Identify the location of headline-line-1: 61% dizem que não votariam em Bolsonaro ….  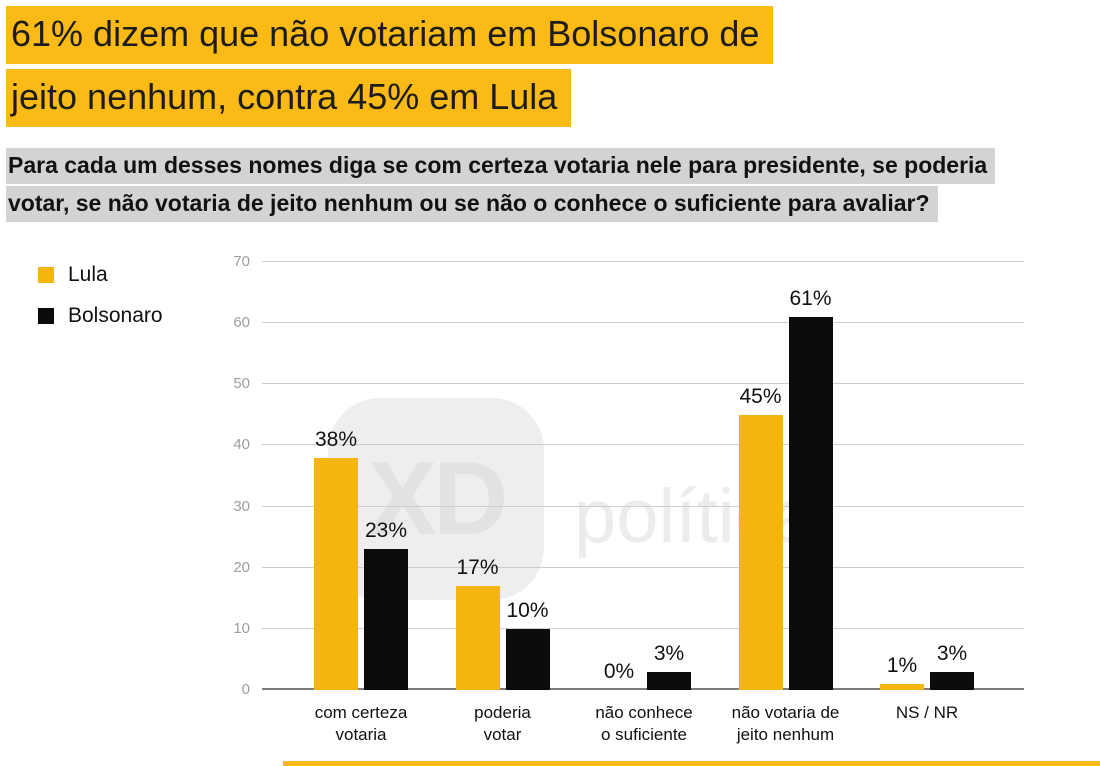
(390, 35).